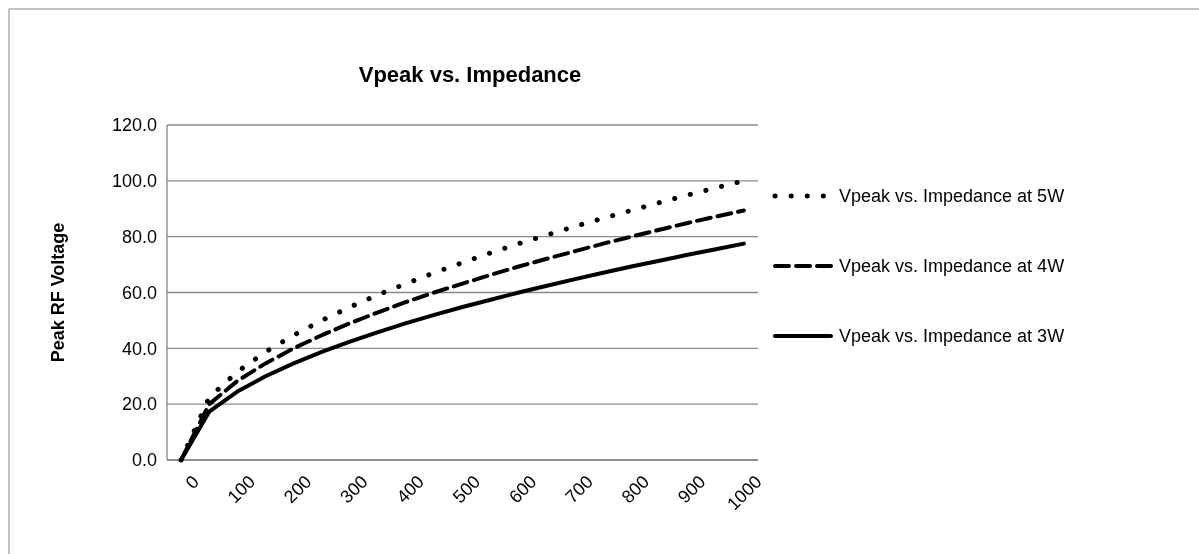 The height and width of the screenshot is (554, 1199). Describe the element at coordinates (241, 489) in the screenshot. I see `x-tick-label: 100` at that location.